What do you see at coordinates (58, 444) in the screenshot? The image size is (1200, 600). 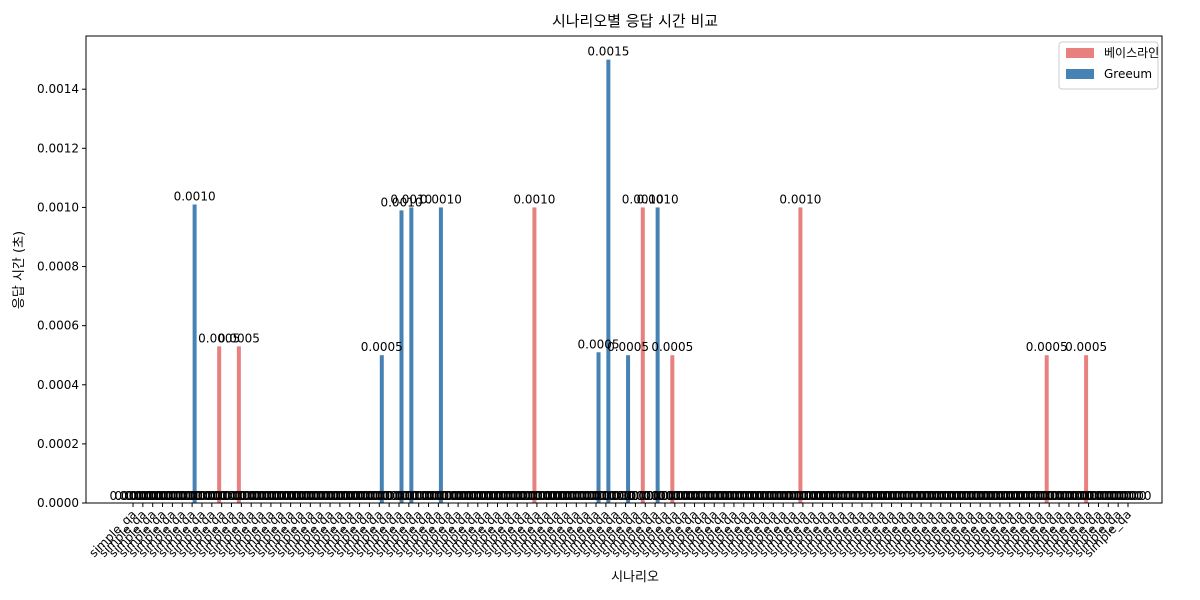 I see `y-tick-label: 0.0002` at bounding box center [58, 444].